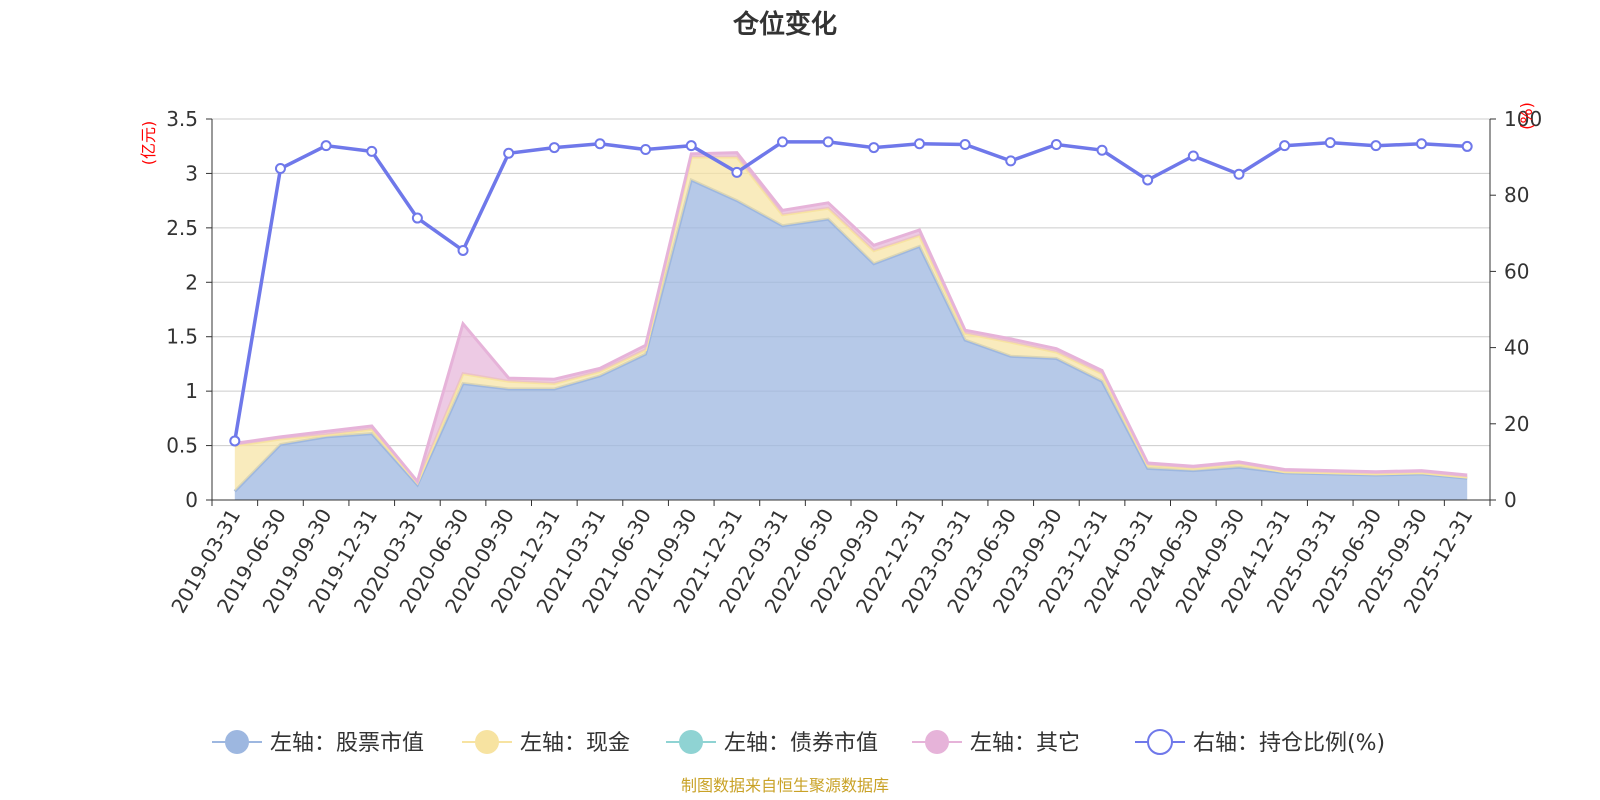  What do you see at coordinates (1526, 116) in the screenshot?
I see `right-axis-unit: (%)` at bounding box center [1526, 116].